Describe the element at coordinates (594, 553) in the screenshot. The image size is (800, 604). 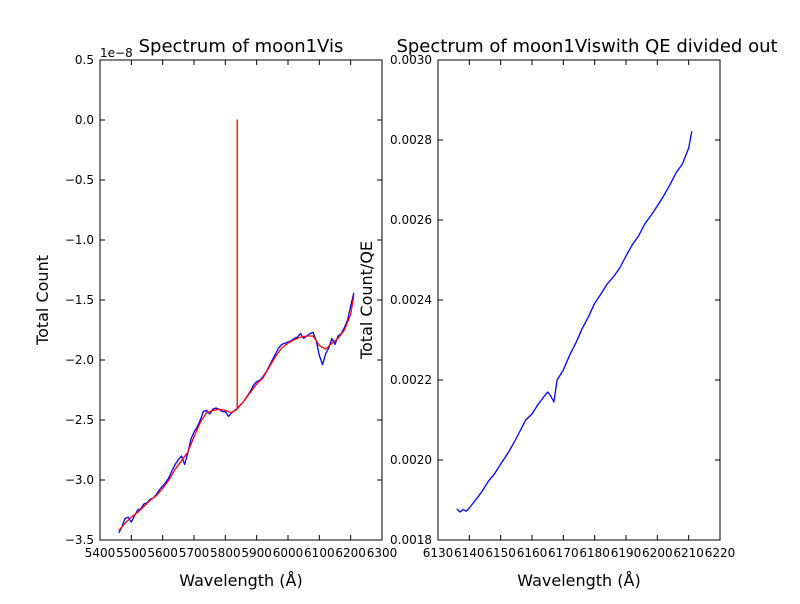
I see `x-tick-label: 6180` at that location.